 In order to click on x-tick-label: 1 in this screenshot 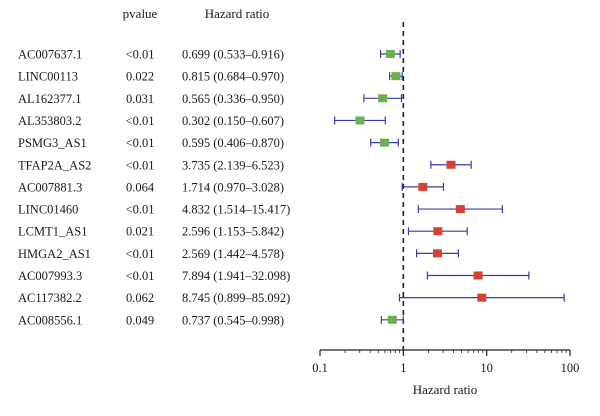, I will do `click(403, 368)`.